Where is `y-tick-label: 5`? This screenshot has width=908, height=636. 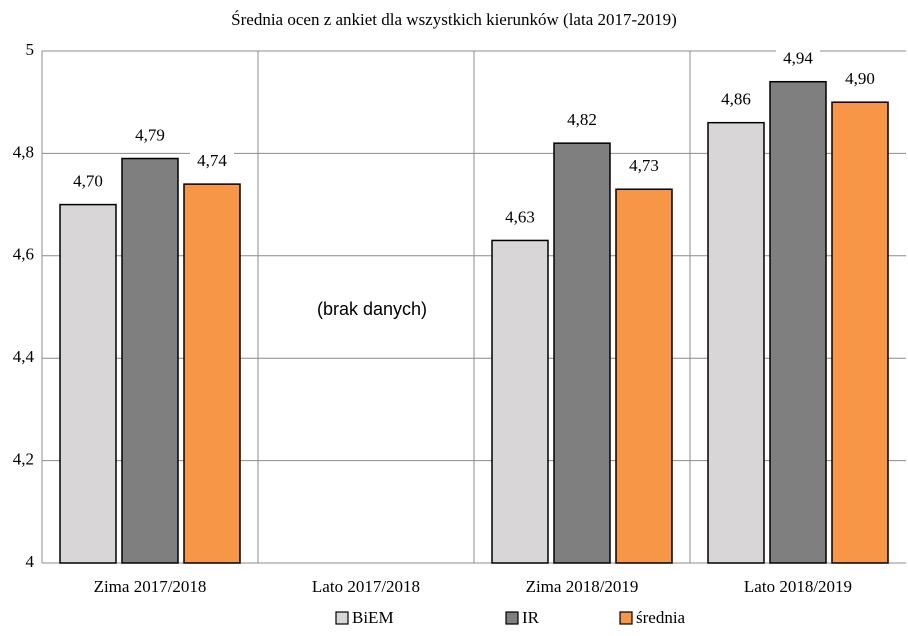
y-tick-label: 5 is located at coordinates (30, 49).